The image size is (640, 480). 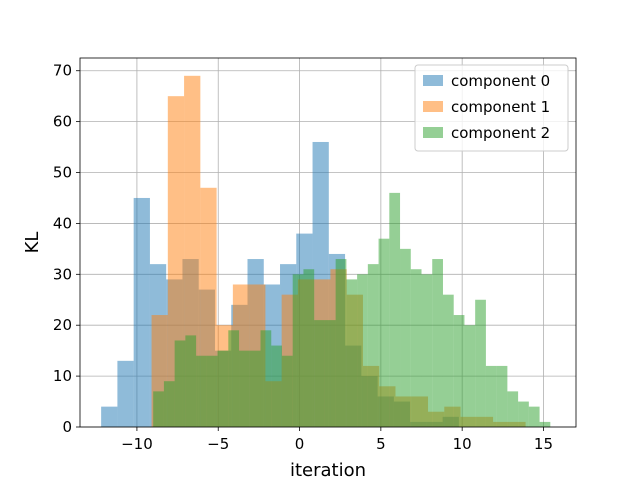 I want to click on x-tick-label: 5, so click(x=381, y=444).